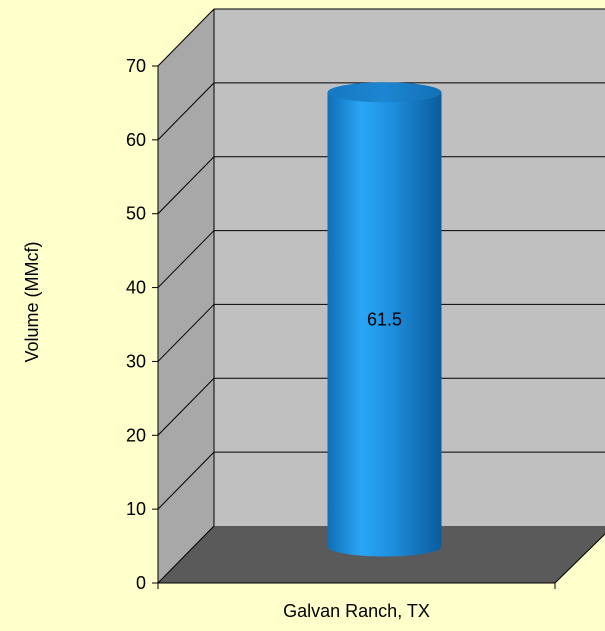 The height and width of the screenshot is (631, 605). I want to click on y-tick-label: 60, so click(136, 140).